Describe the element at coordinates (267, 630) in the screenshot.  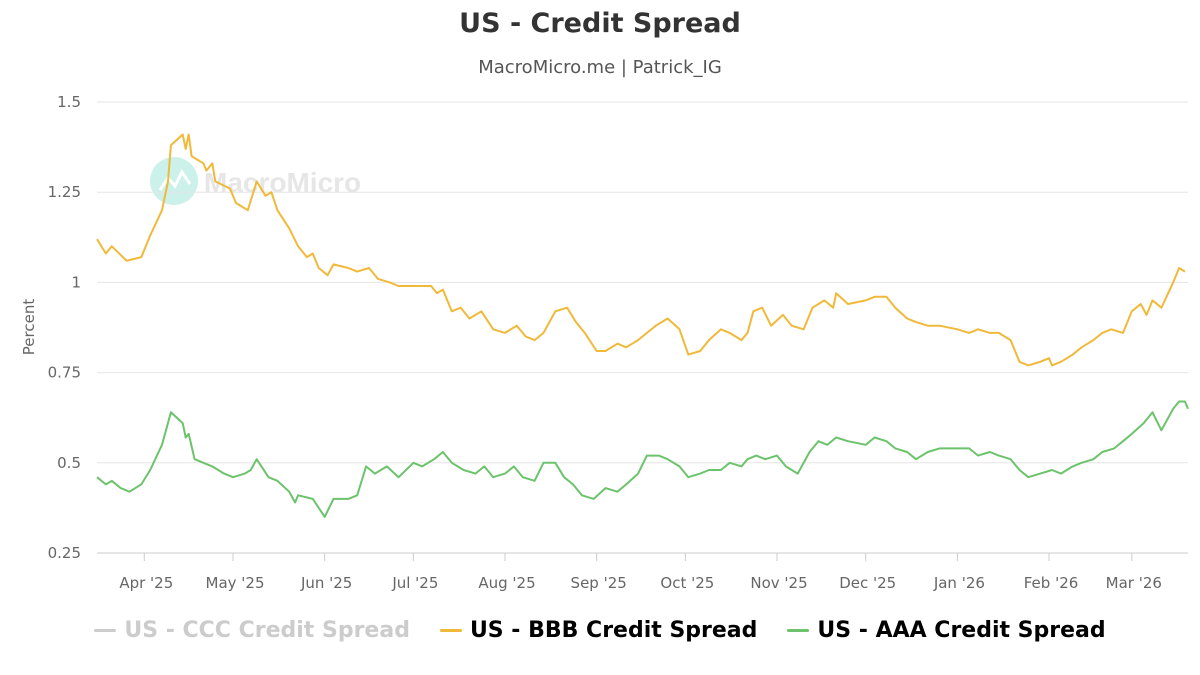
I see `legend-label-ccc: US - CCC Credit Spread` at that location.